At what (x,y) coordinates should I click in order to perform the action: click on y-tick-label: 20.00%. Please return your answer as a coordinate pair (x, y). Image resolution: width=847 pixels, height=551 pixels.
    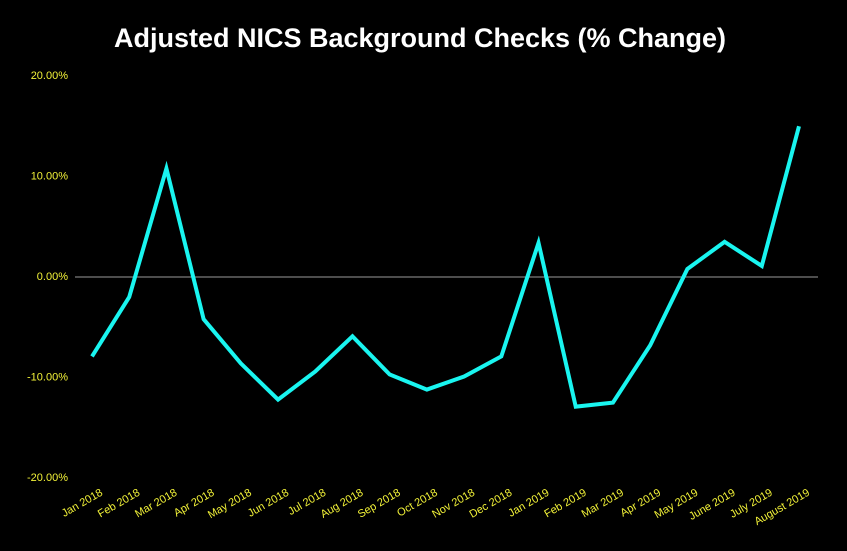
    Looking at the image, I should click on (50, 76).